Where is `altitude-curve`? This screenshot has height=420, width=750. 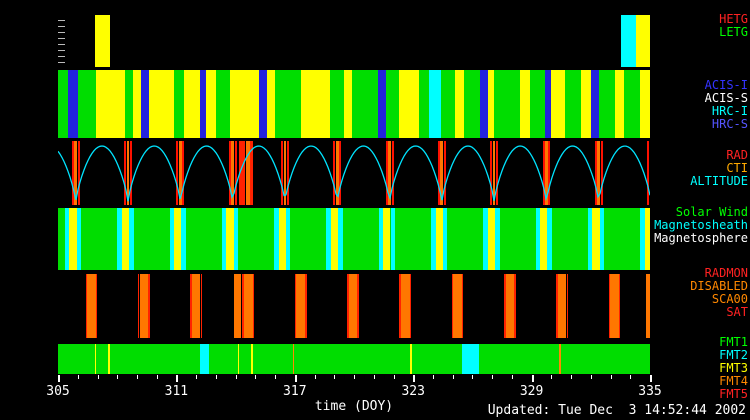
altitude-curve is located at coordinates (354, 173).